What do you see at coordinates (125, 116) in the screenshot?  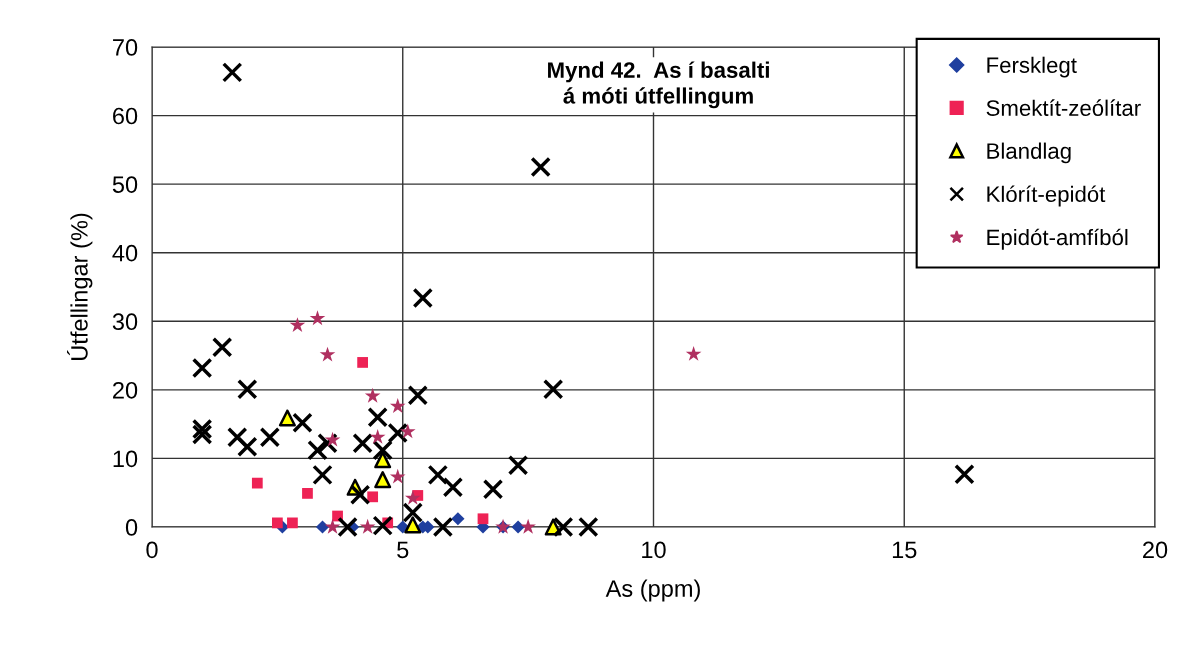 I see `y-tick-label: 60` at bounding box center [125, 116].